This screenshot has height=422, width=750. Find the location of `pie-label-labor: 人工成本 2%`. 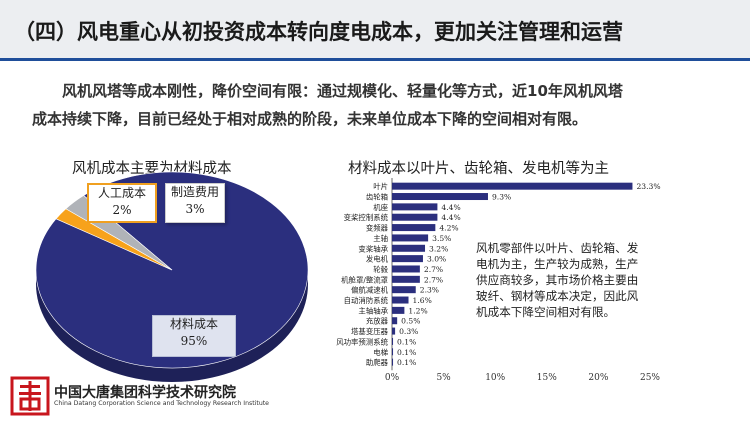

pie-label-labor: 人工成本 2% is located at coordinates (122, 203).